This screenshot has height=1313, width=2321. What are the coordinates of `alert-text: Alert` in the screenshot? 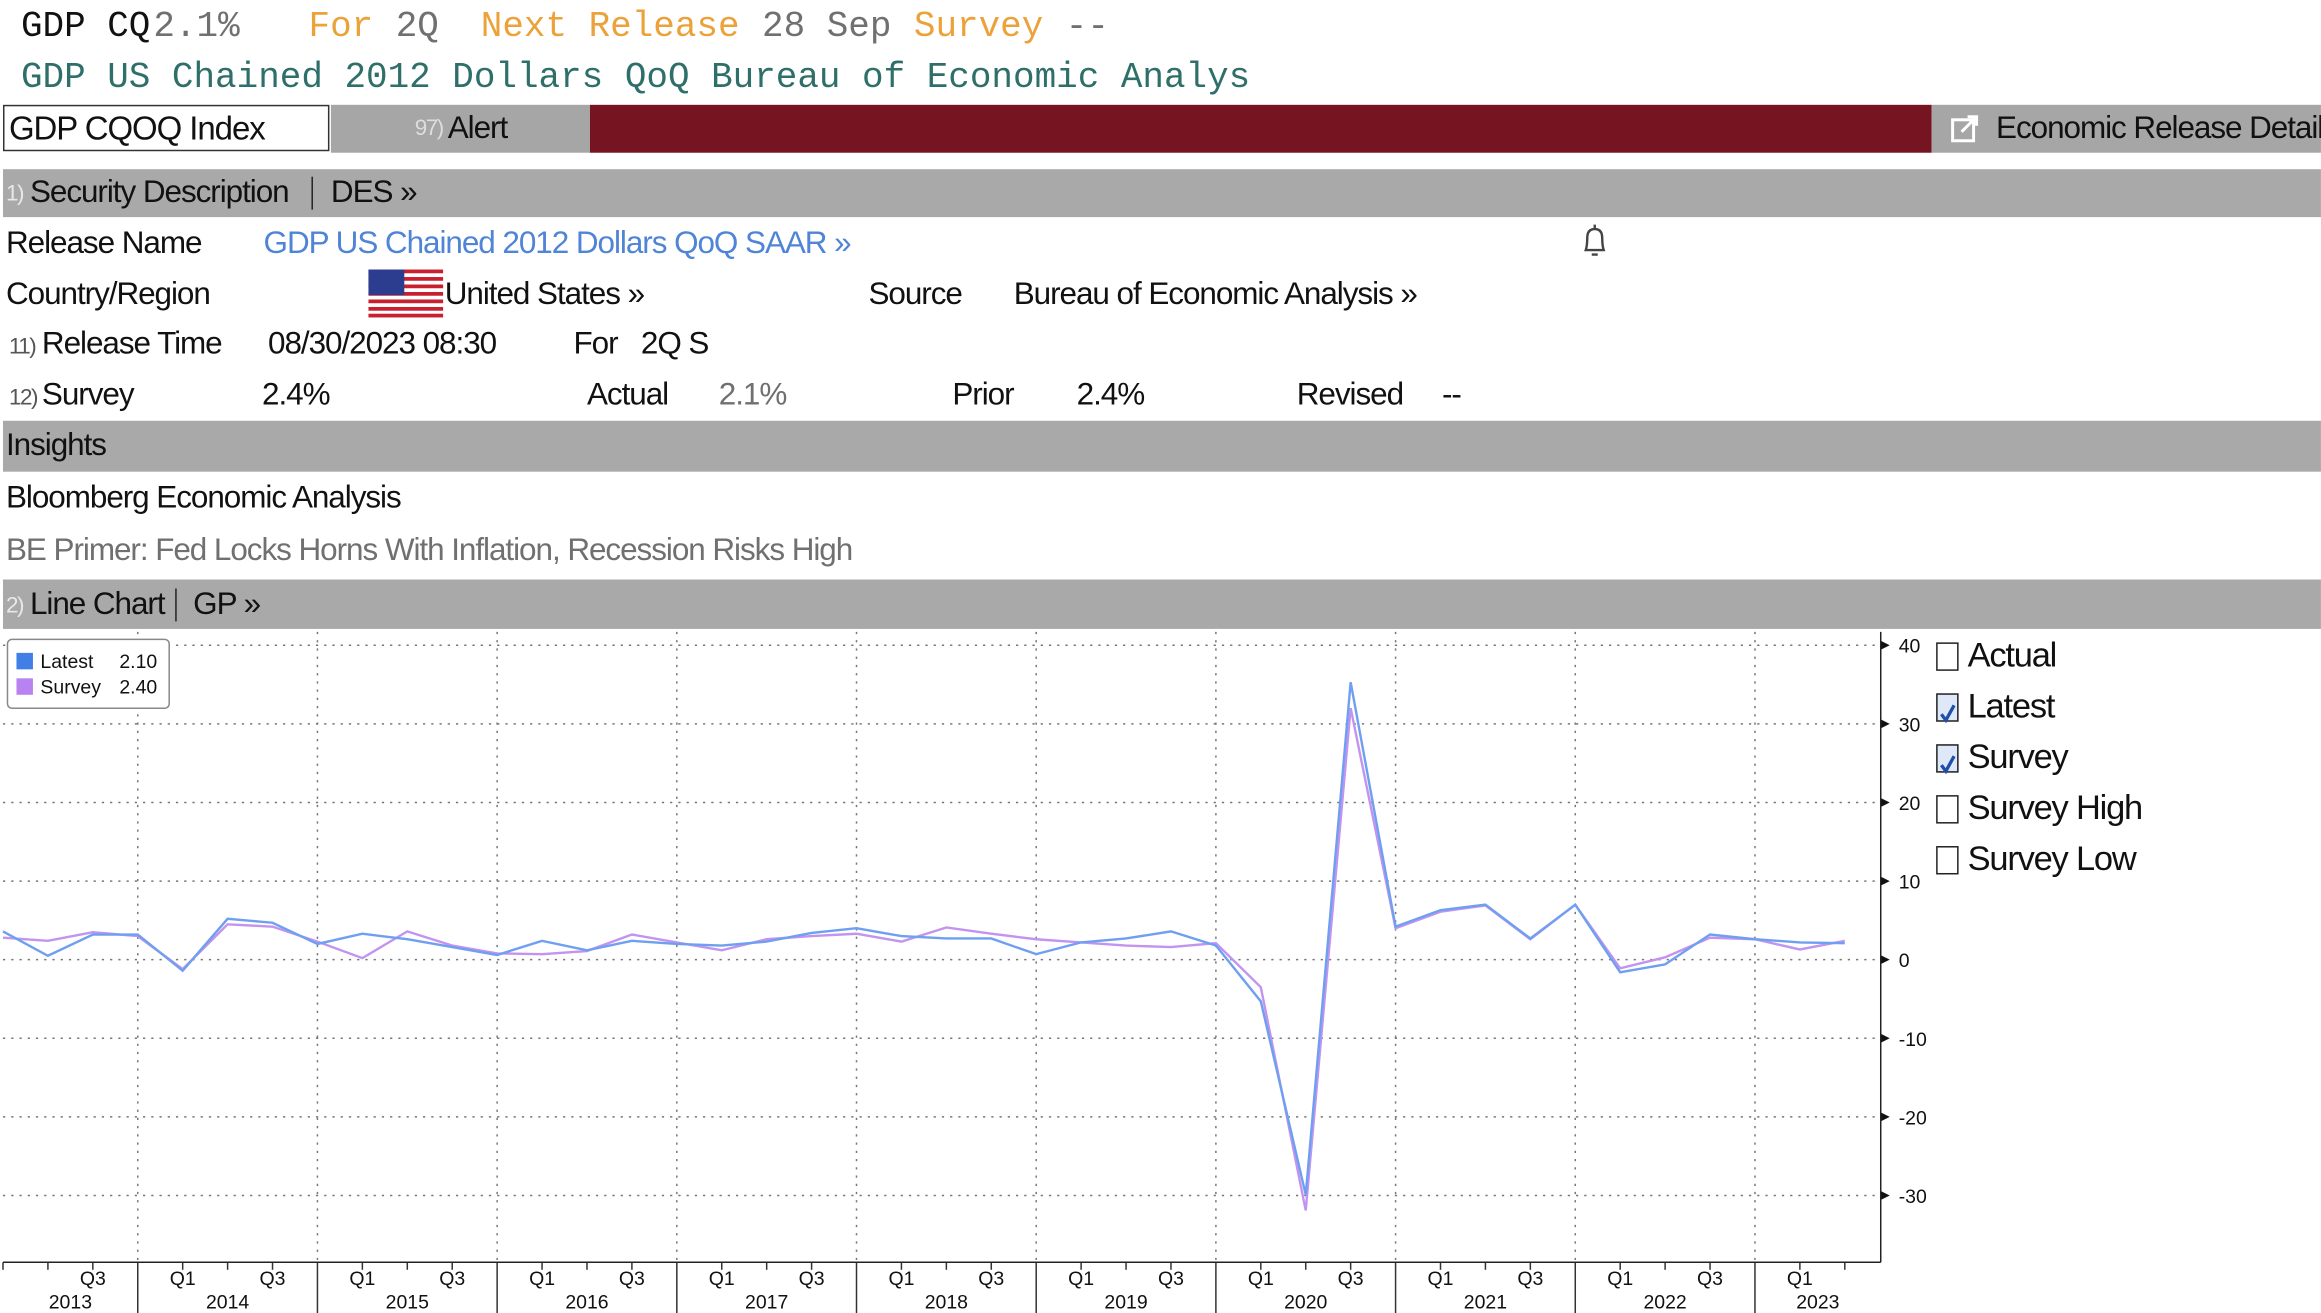 It's located at (477, 128).